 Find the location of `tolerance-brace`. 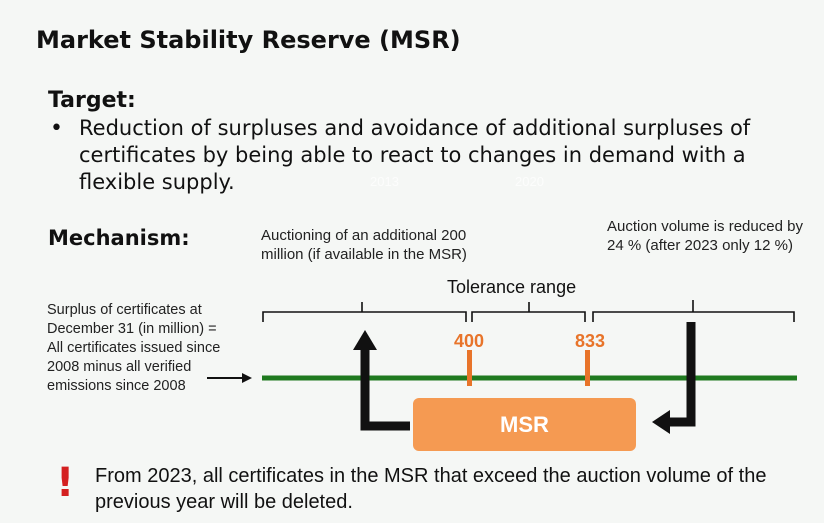

tolerance-brace is located at coordinates (528, 312).